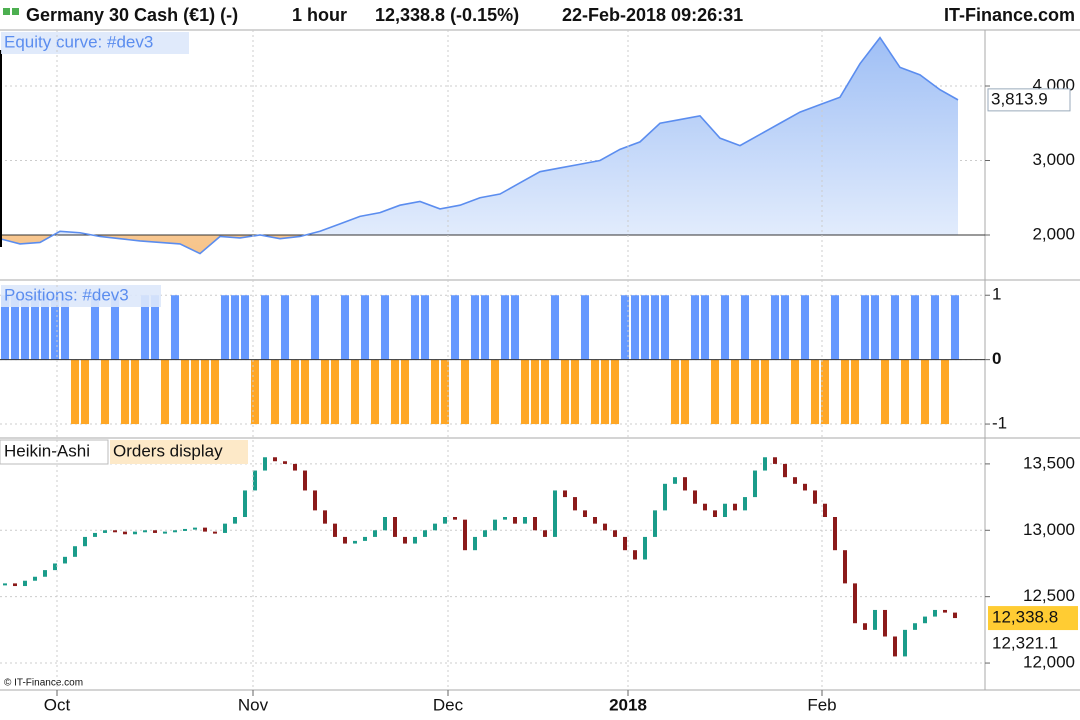 This screenshot has width=1080, height=720. What do you see at coordinates (319, 15) in the screenshot?
I see `period: 1 hour` at bounding box center [319, 15].